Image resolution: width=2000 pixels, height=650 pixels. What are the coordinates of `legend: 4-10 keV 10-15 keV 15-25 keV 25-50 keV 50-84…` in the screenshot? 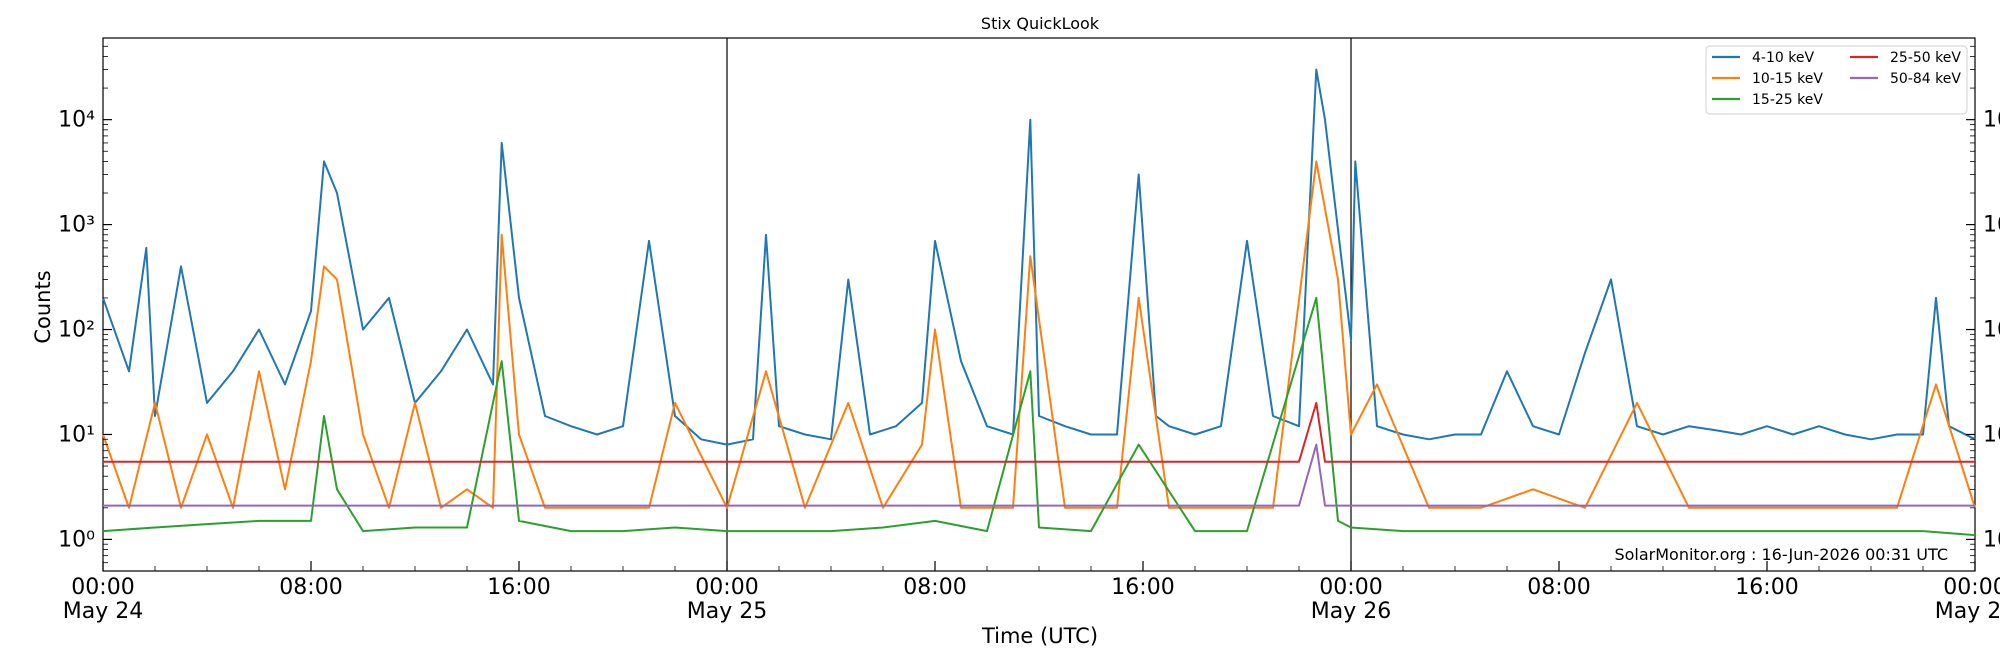 It's located at (1836, 80).